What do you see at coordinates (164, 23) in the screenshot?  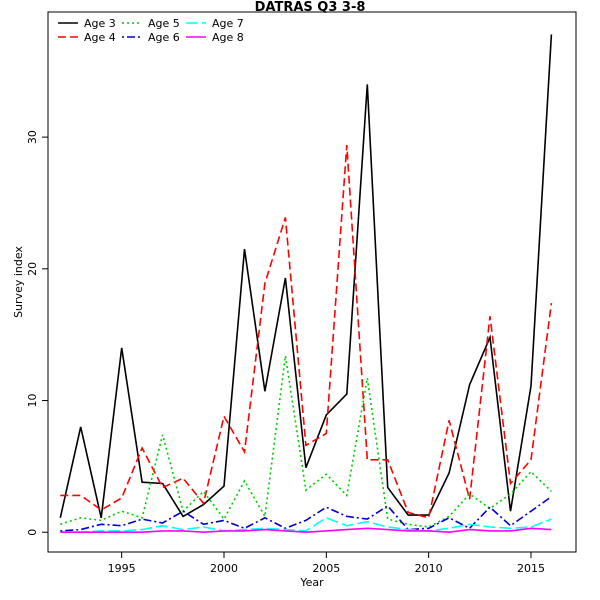 I see `legend-label-age-5: Age 5` at bounding box center [164, 23].